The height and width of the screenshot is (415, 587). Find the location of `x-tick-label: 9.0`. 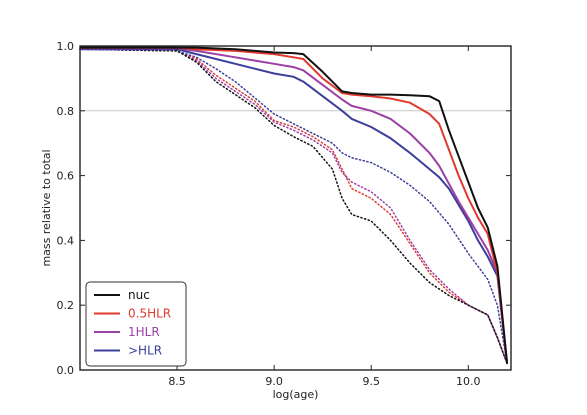

x-tick-label: 9.0 is located at coordinates (274, 381).